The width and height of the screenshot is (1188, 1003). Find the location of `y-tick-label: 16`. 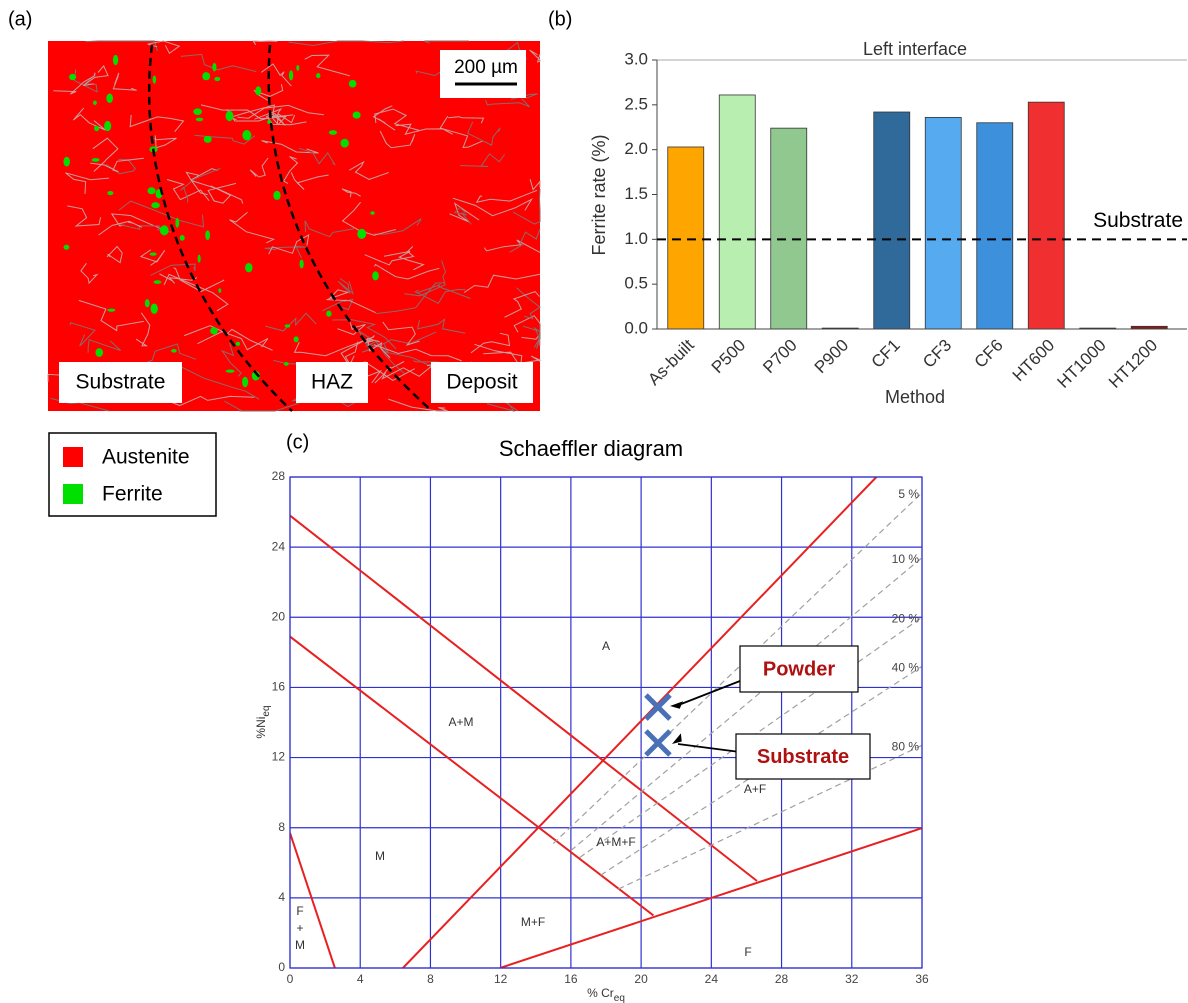

y-tick-label: 16 is located at coordinates (279, 687).